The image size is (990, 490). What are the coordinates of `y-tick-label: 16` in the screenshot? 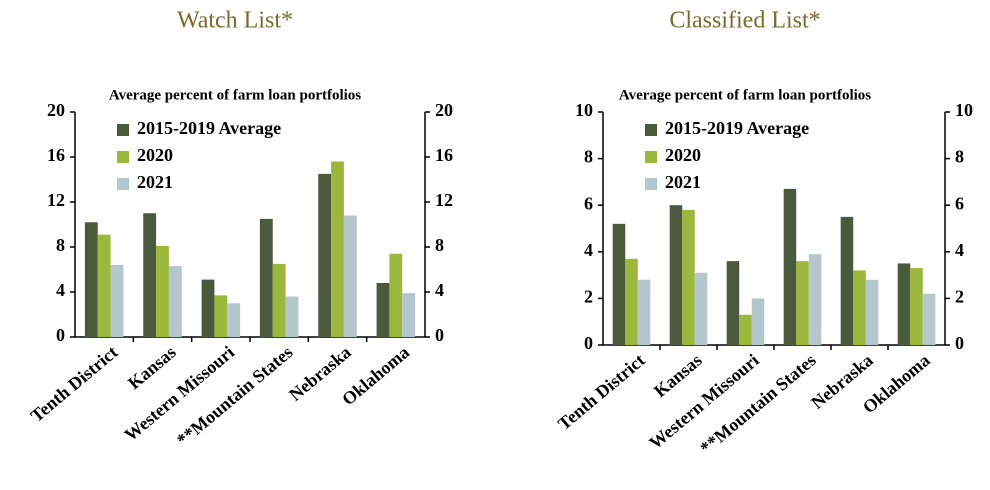 It's located at (56, 155).